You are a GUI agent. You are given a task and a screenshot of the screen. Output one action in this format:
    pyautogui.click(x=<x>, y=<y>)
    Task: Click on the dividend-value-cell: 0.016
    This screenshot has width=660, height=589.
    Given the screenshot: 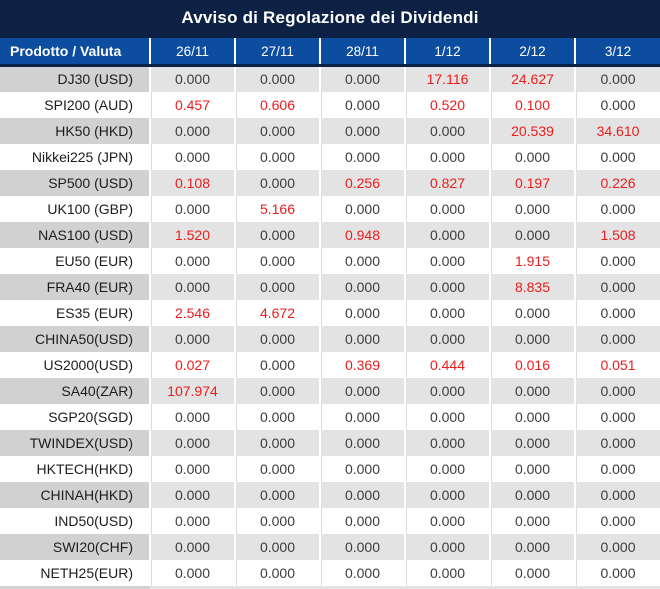 What is the action you would take?
    pyautogui.click(x=532, y=364)
    